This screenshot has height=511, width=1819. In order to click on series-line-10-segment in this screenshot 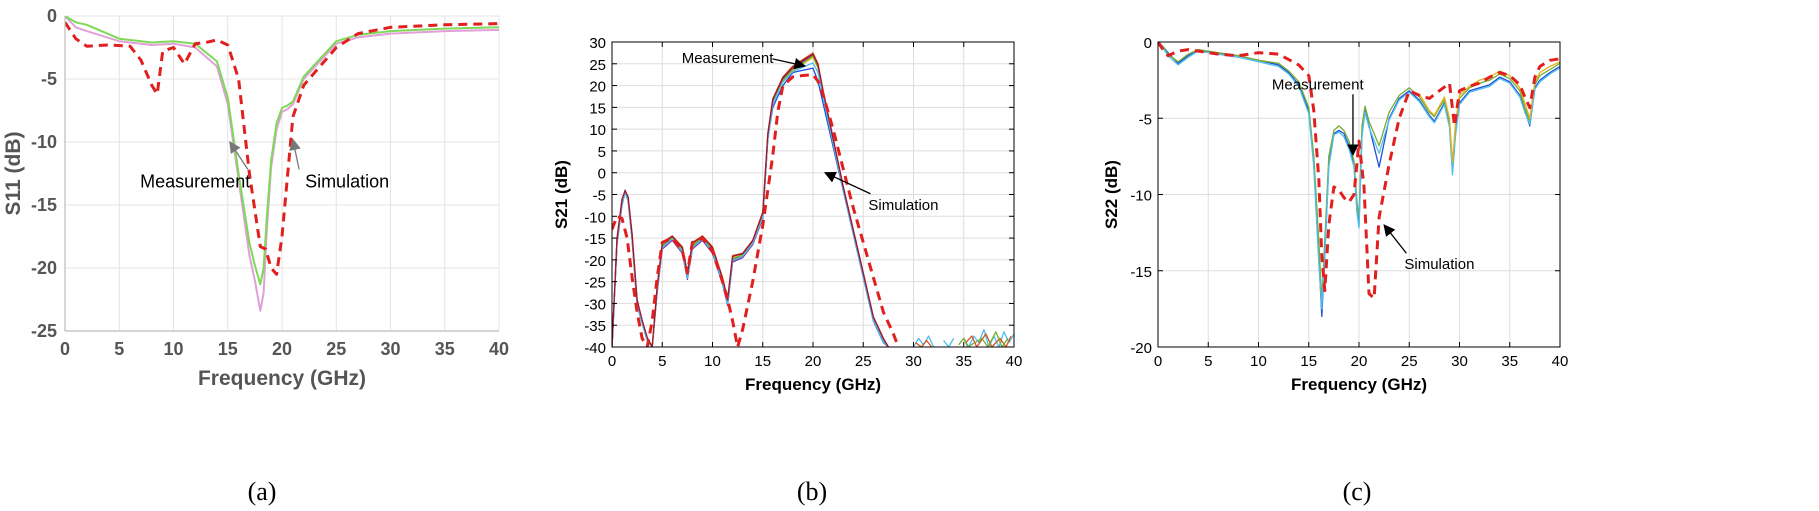, I will do `click(983, 339)`.